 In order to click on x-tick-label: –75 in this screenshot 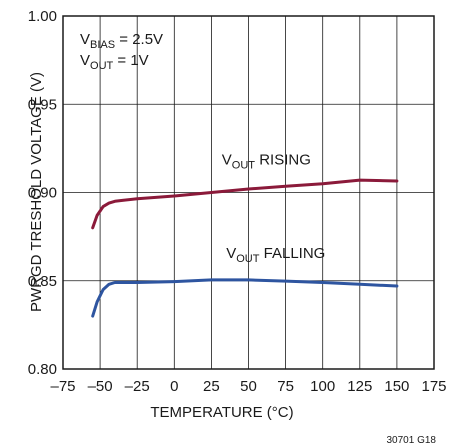, I will do `click(62, 386)`.